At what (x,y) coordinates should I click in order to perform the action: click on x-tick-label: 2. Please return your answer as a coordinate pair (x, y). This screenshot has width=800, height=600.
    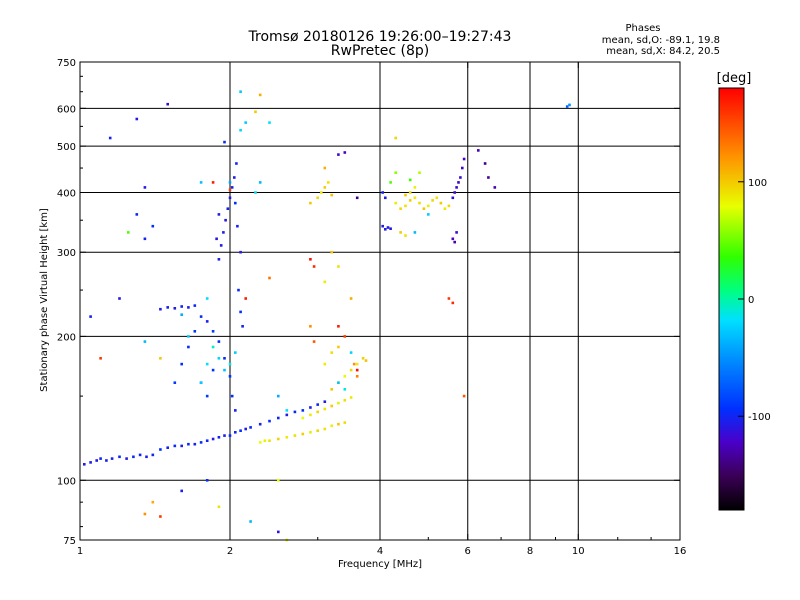
    Looking at the image, I should click on (230, 551).